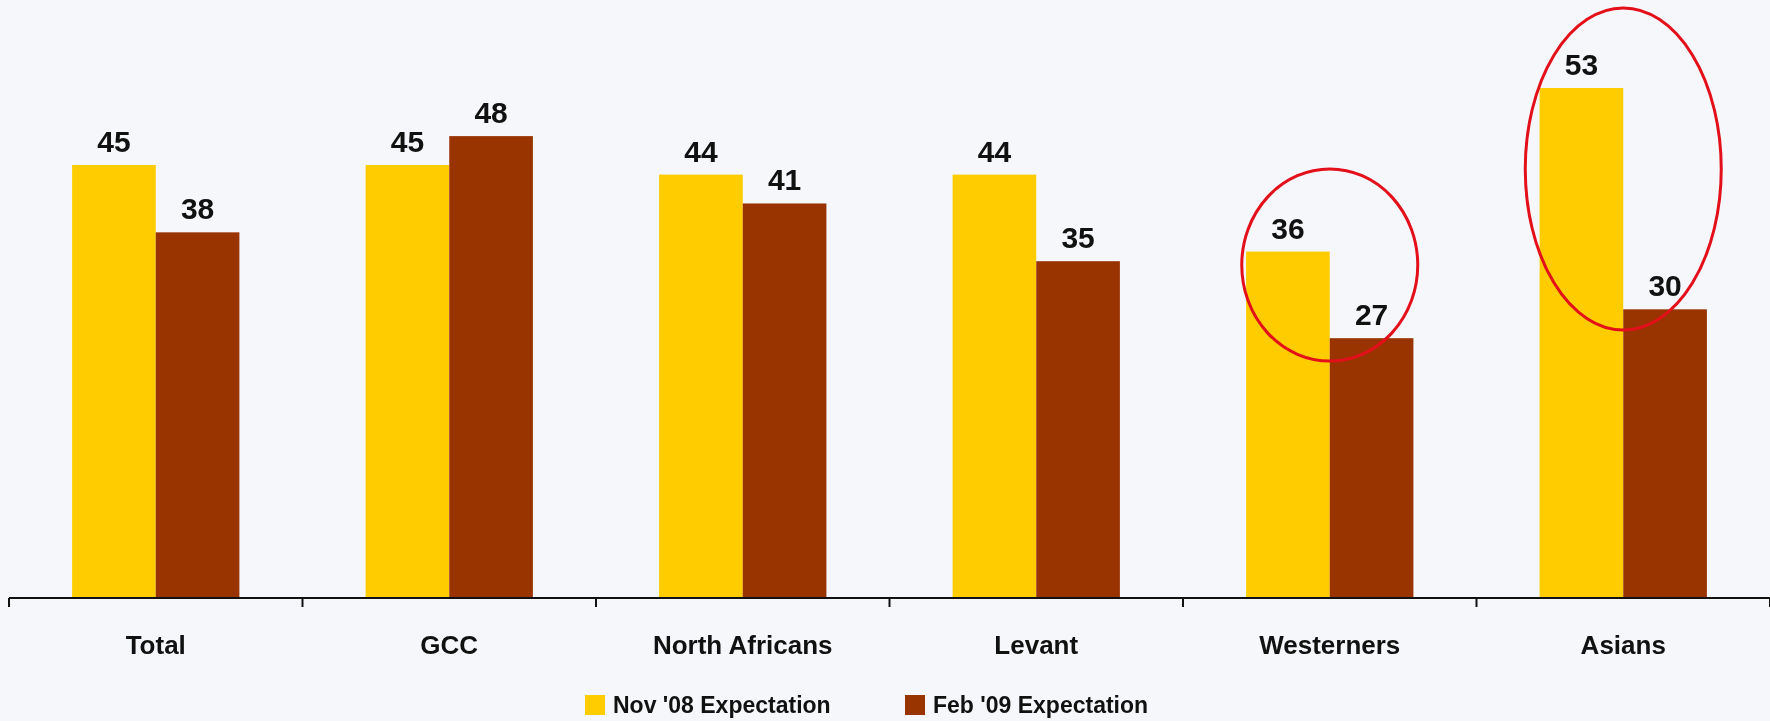 Image resolution: width=1770 pixels, height=721 pixels. Describe the element at coordinates (491, 113) in the screenshot. I see `data-label: 48` at that location.